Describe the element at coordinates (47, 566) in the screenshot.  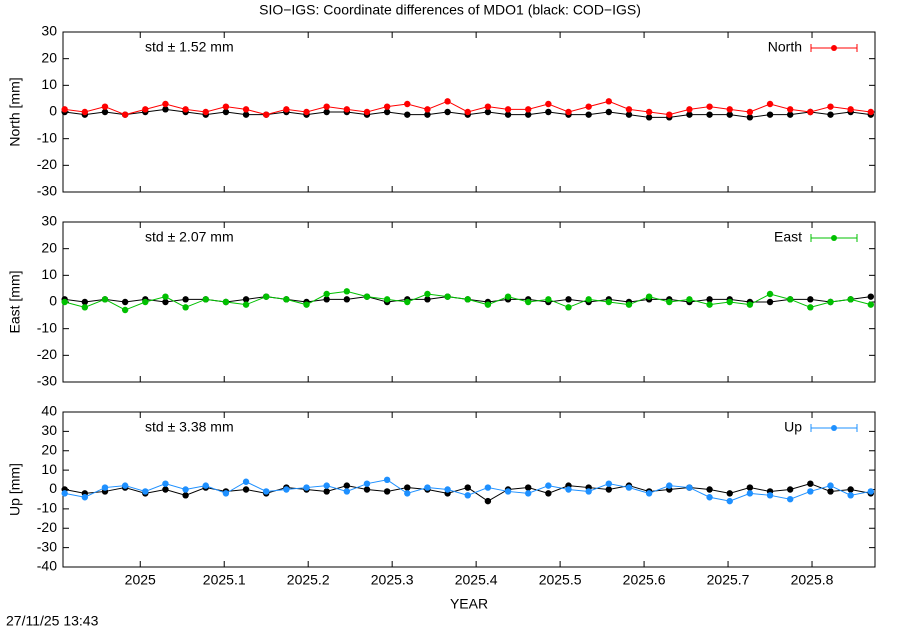
I see `y-tick-label: -40` at that location.